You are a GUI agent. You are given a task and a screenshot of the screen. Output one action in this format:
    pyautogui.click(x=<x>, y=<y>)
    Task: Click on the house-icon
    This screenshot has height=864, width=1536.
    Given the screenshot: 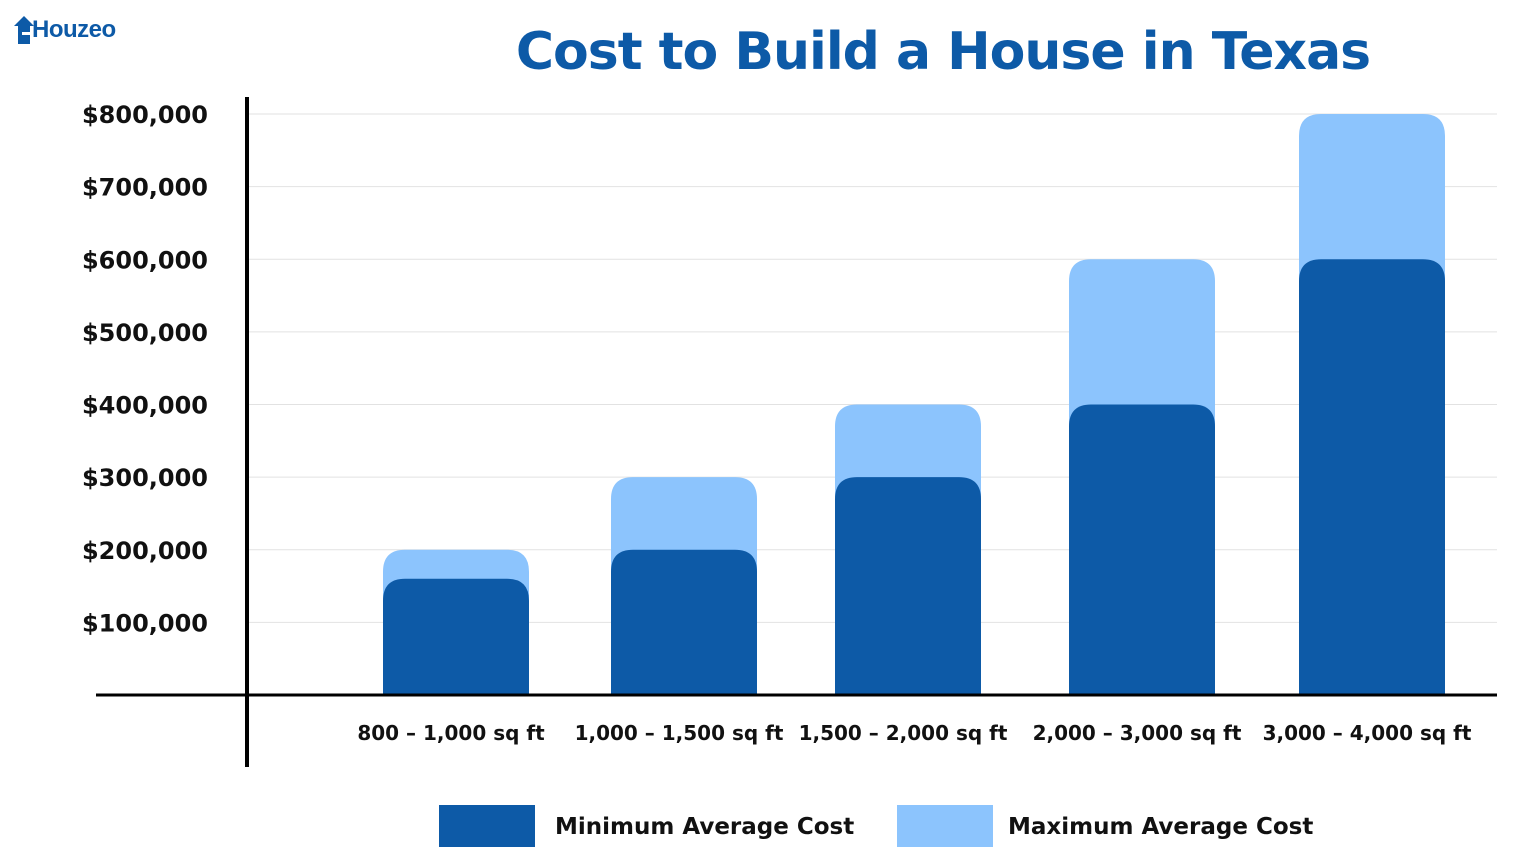 What is the action you would take?
    pyautogui.click(x=24, y=30)
    